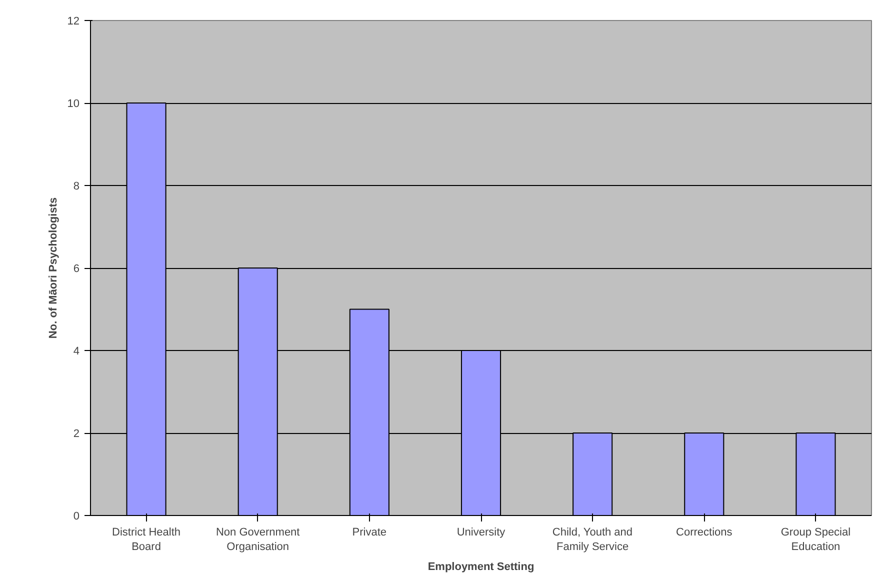 This screenshot has height=585, width=881. Describe the element at coordinates (481, 532) in the screenshot. I see `x-tick-label: University` at that location.